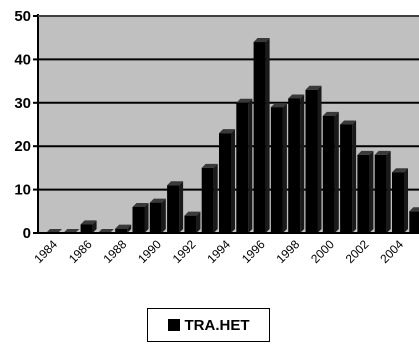 The width and height of the screenshot is (419, 351). Describe the element at coordinates (253, 251) in the screenshot. I see `x-tick-label: 1996` at that location.